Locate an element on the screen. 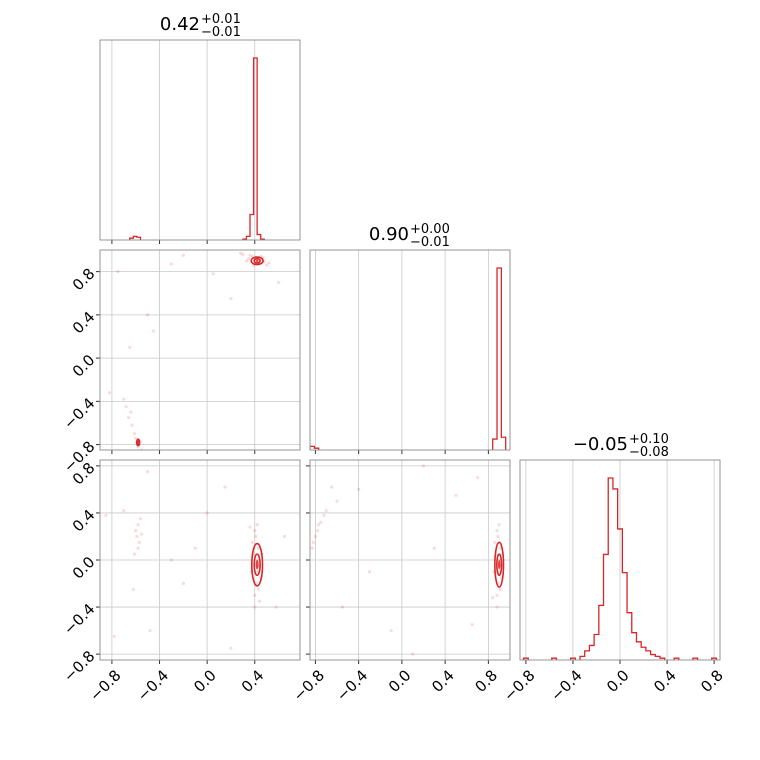 Image resolution: width=760 pixels, height=760 pixels. x-tick-label-2-0: −0.8 is located at coordinates (519, 685).